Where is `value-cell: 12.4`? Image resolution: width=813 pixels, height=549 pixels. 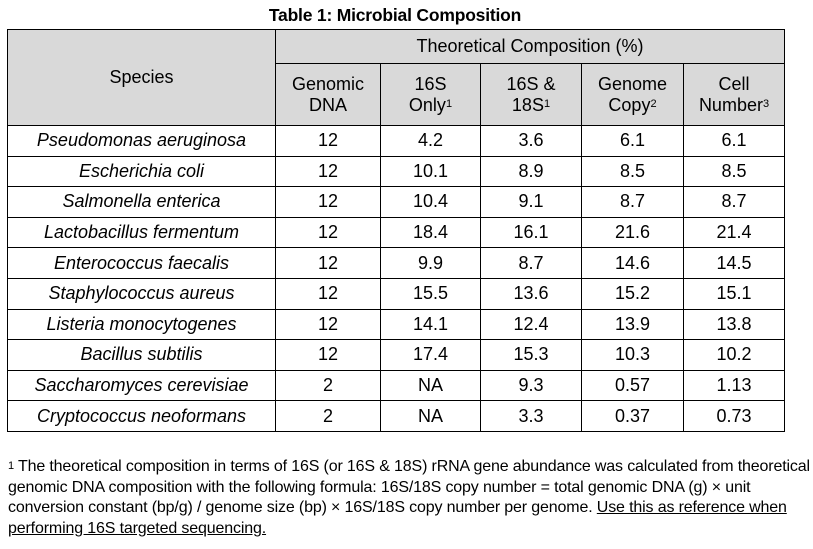
value-cell: 12.4 is located at coordinates (531, 324).